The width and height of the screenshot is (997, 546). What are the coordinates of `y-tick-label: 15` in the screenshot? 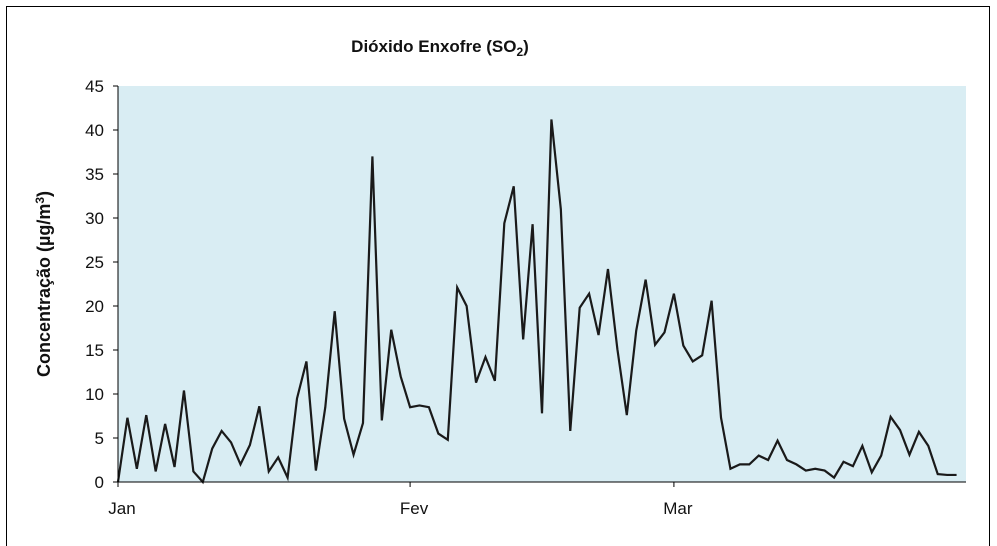 It's located at (94, 350).